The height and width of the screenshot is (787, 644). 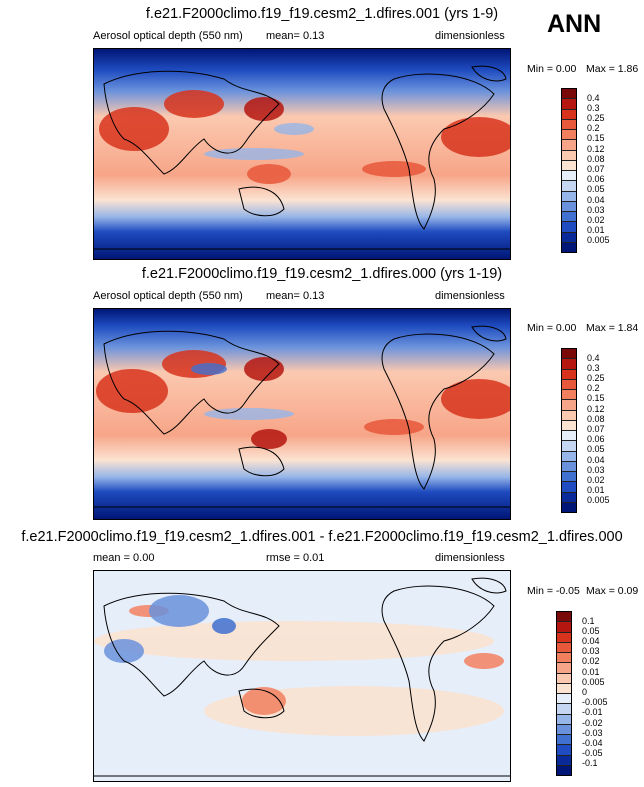 I want to click on colorbar-tick-label: 0.25, so click(x=596, y=378).